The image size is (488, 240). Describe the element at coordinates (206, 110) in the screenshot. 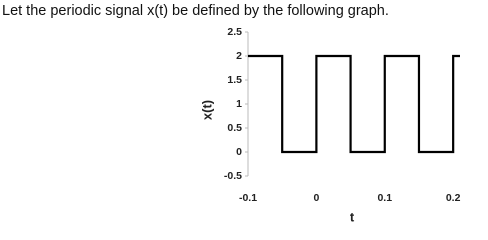

I see `y-axis-label: x(t)` at that location.